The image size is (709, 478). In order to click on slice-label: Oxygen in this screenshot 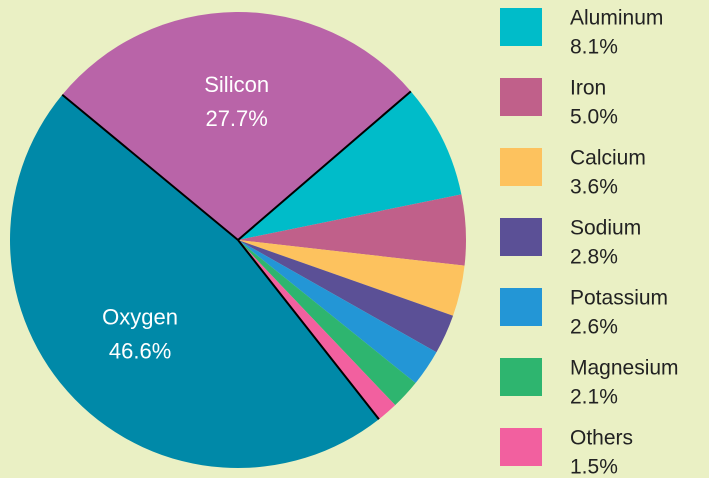, I will do `click(140, 316)`.